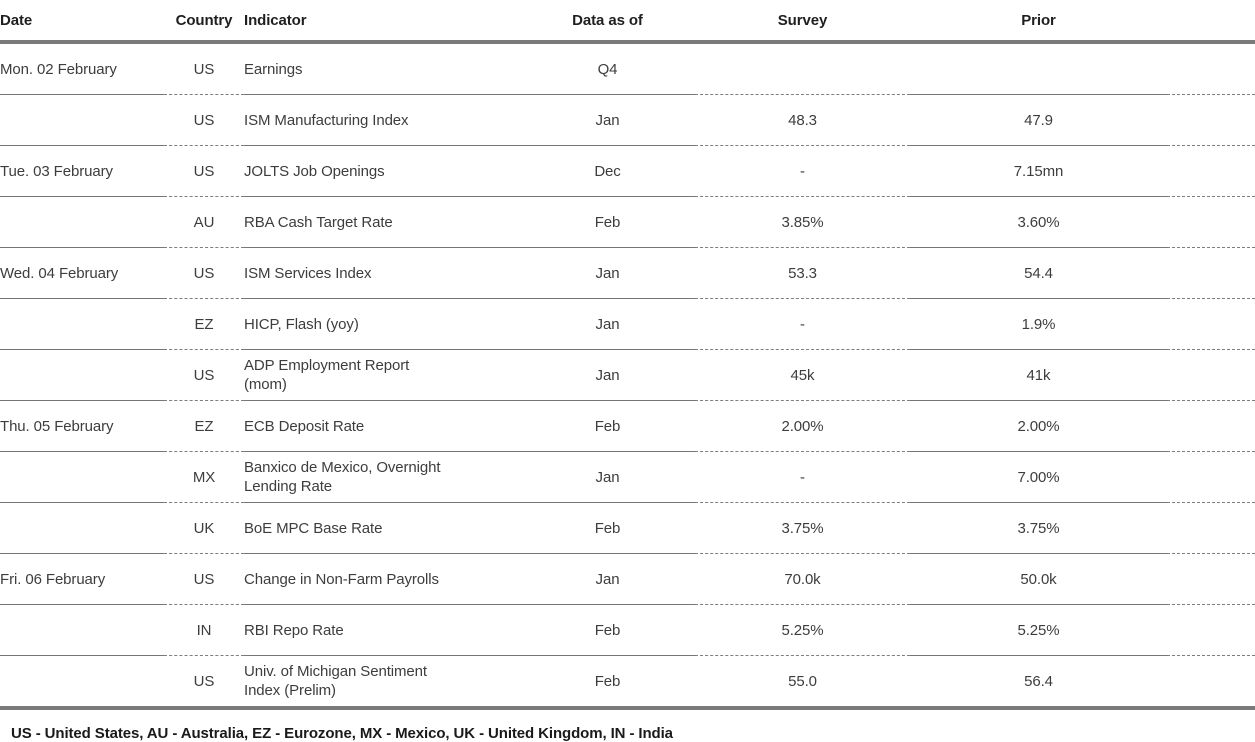  I want to click on cell-indicator: JOLTS Job Openings, so click(382, 171).